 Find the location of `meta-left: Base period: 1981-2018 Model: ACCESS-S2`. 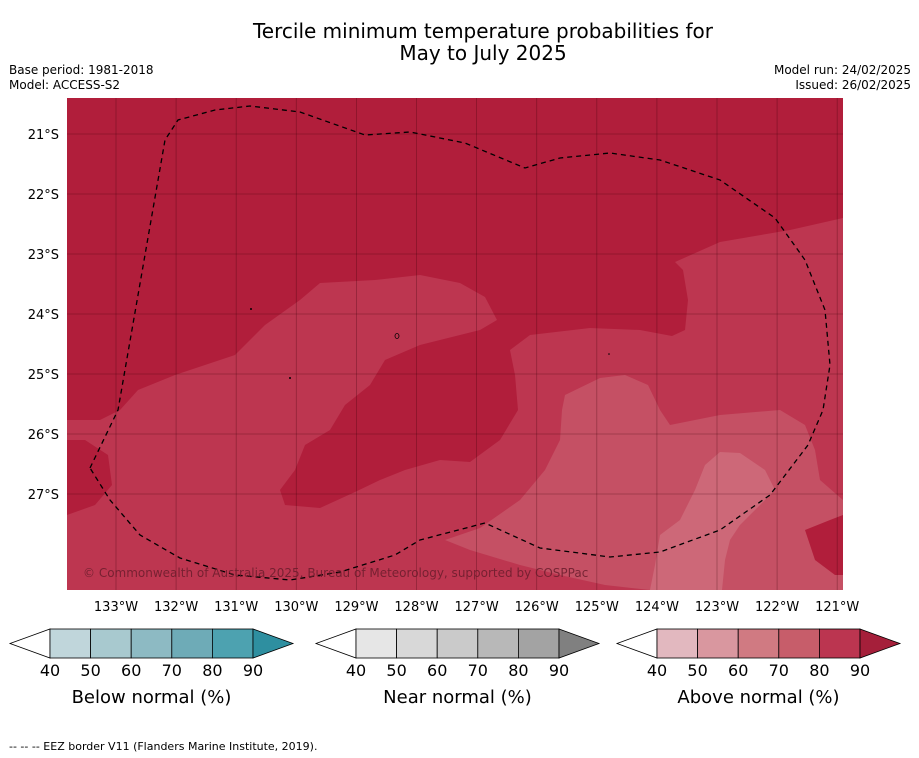

meta-left: Base period: 1981-2018 Model: ACCESS-S2 is located at coordinates (81, 78).